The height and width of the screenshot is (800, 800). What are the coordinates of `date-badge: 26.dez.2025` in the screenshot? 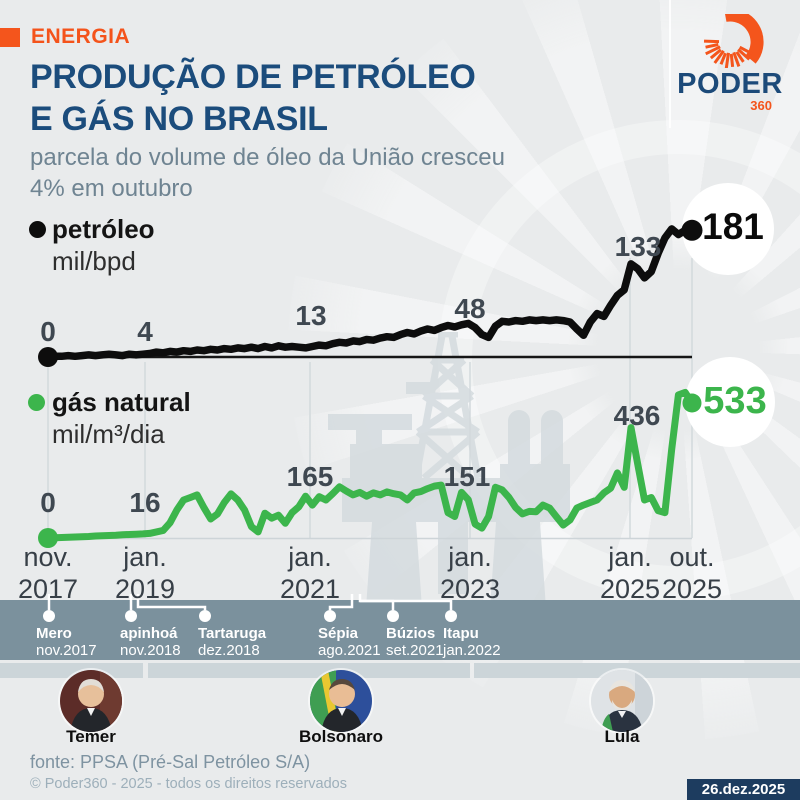 It's located at (743, 789).